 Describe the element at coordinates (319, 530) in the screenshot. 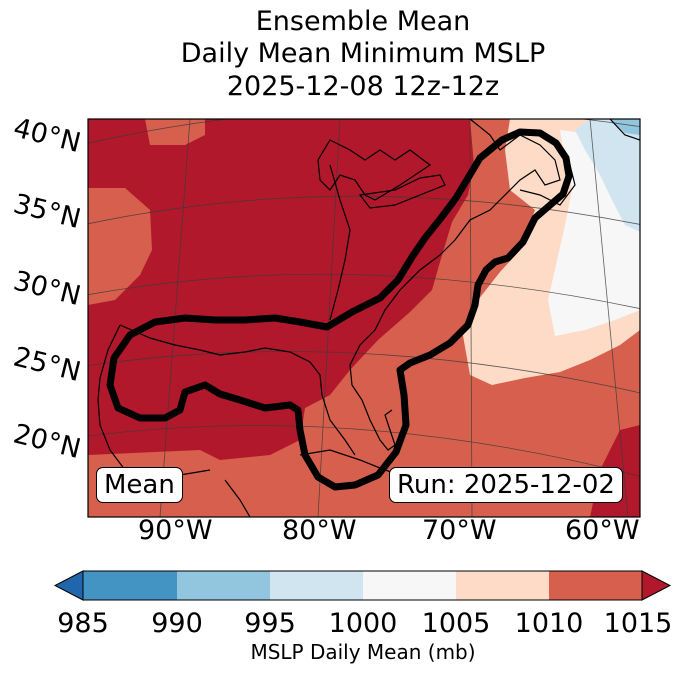

I see `lon-label-80w: 80°W` at that location.